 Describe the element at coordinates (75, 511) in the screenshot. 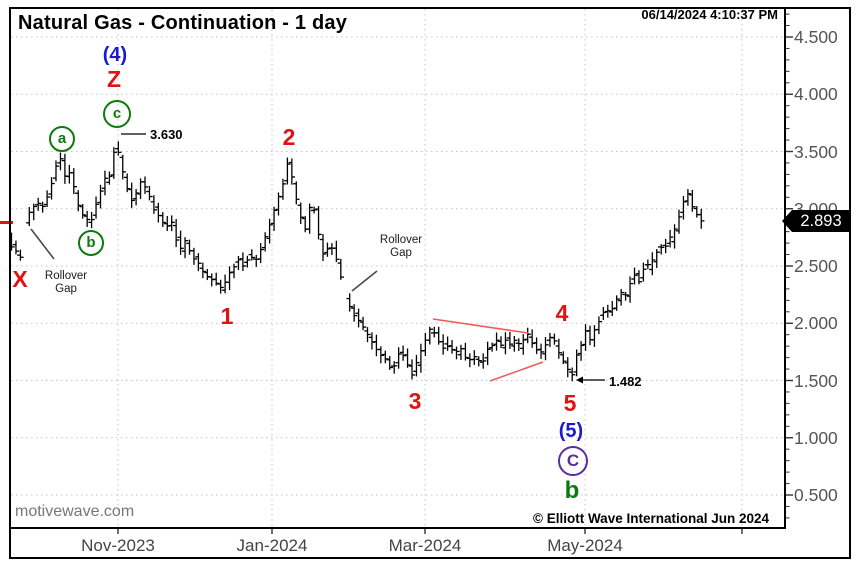

I see `watermark: motivewave.com` at that location.